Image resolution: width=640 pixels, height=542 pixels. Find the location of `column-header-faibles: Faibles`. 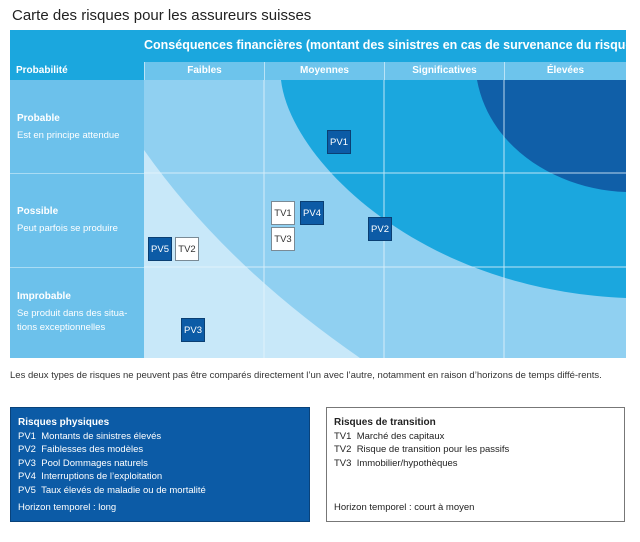

column-header-faibles: Faibles is located at coordinates (204, 71).